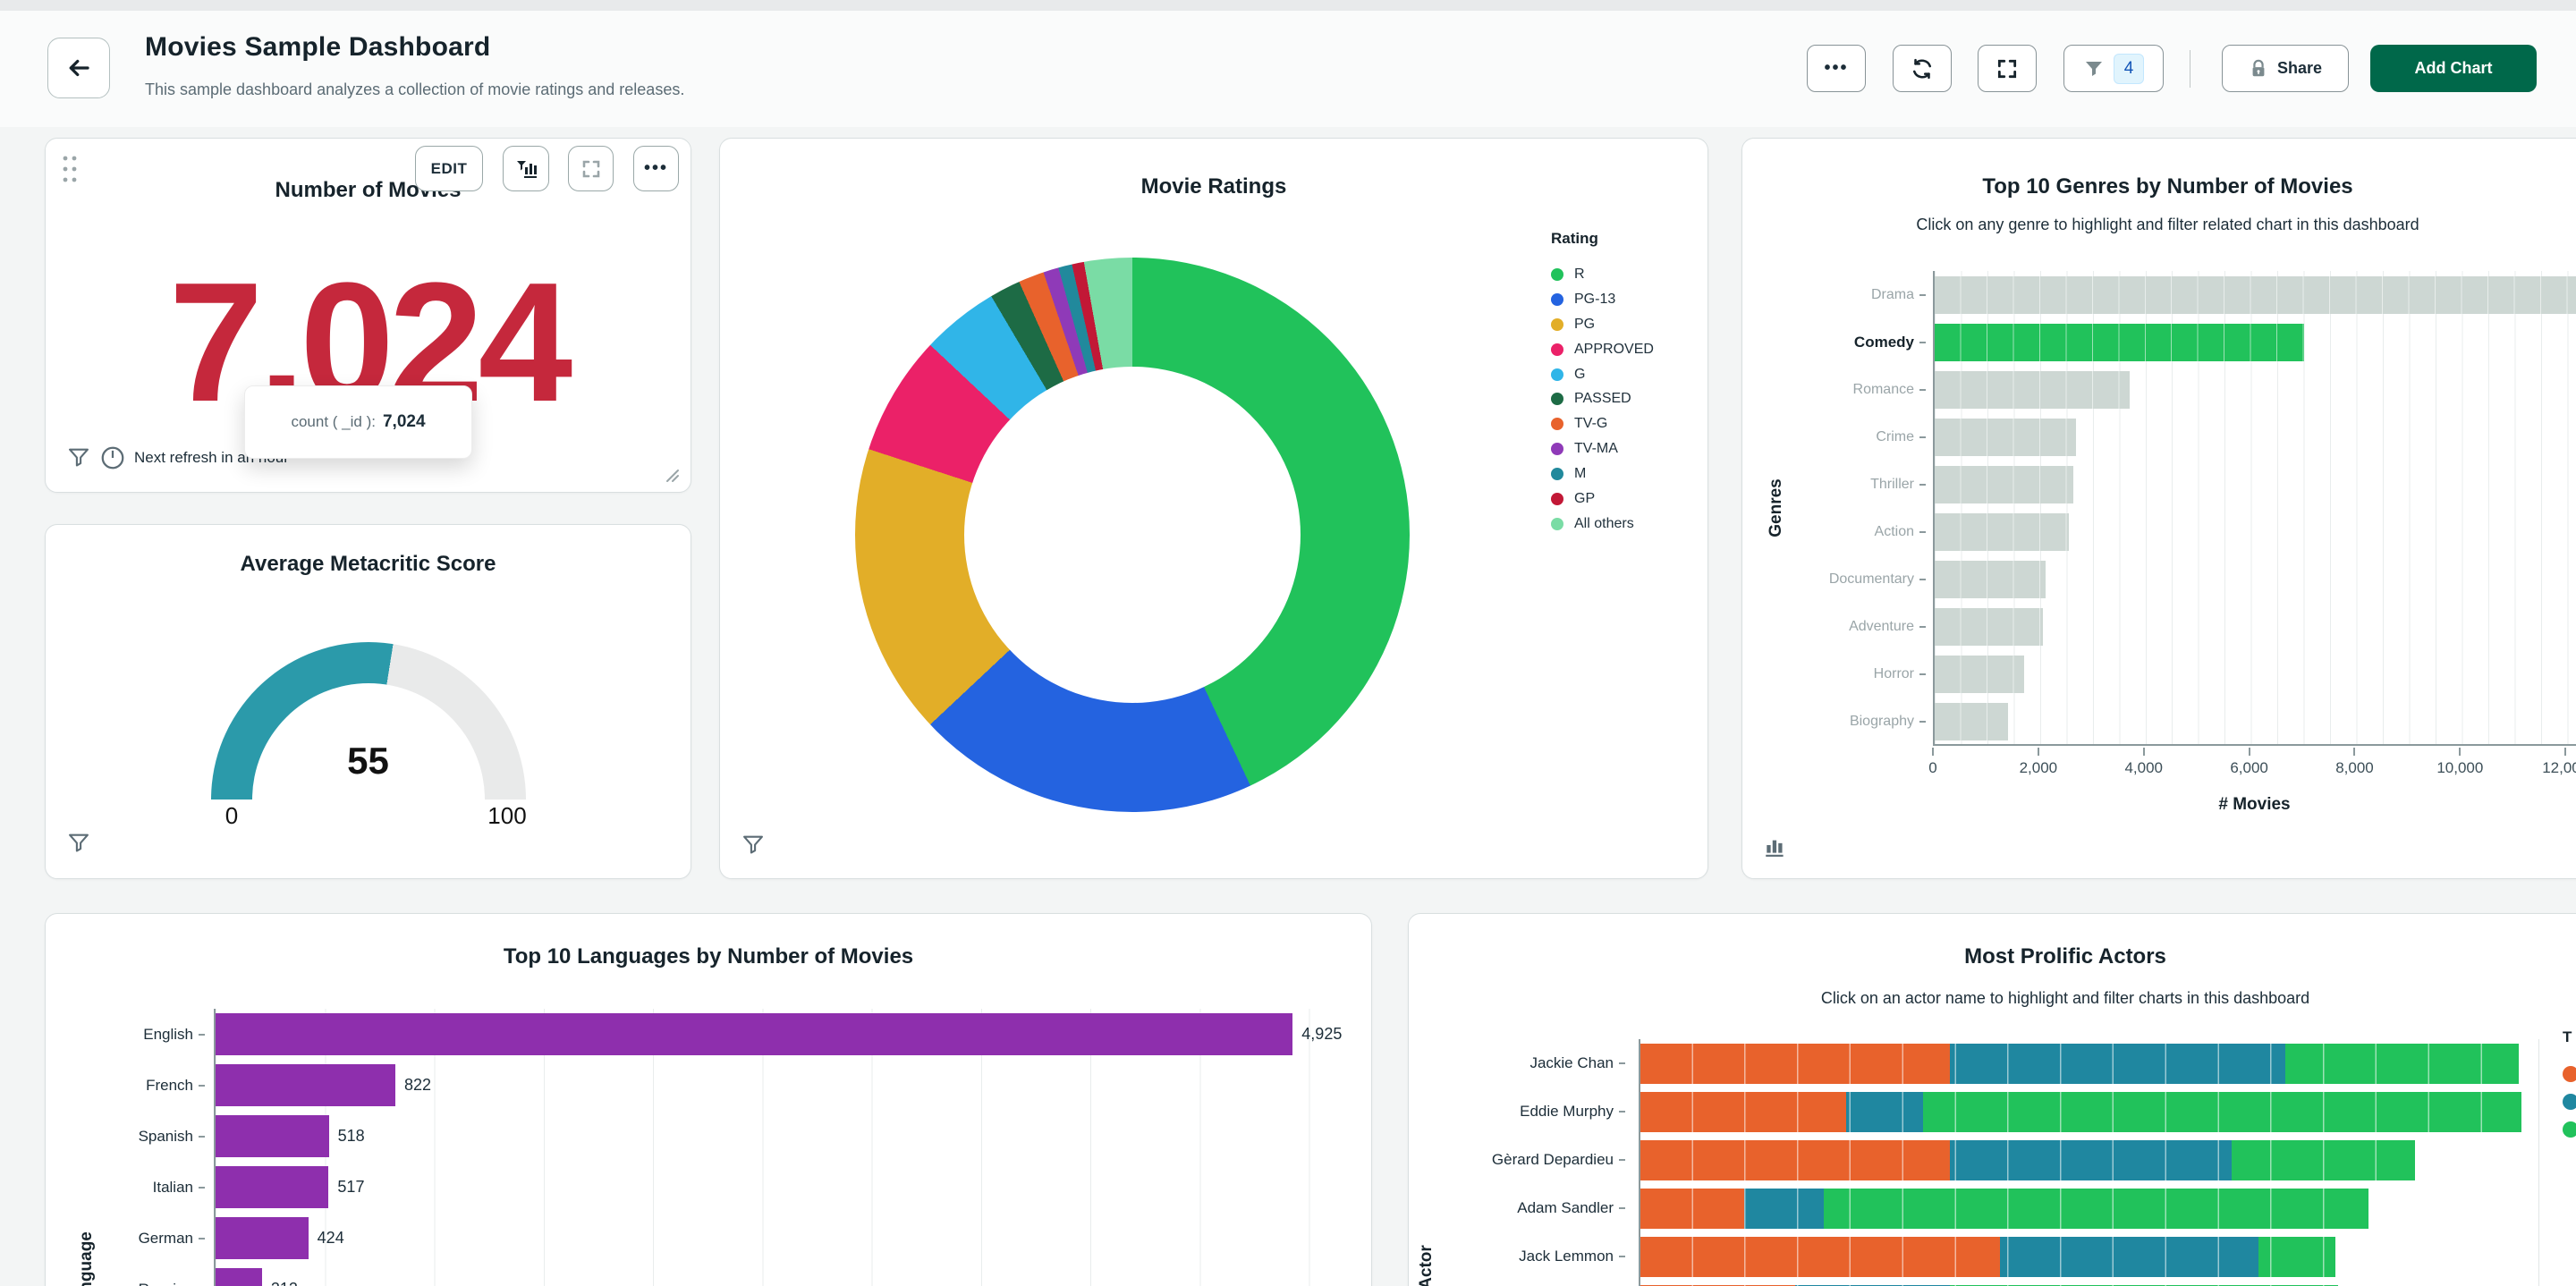 The height and width of the screenshot is (1286, 2576). I want to click on ratings-donut, so click(1132, 535).